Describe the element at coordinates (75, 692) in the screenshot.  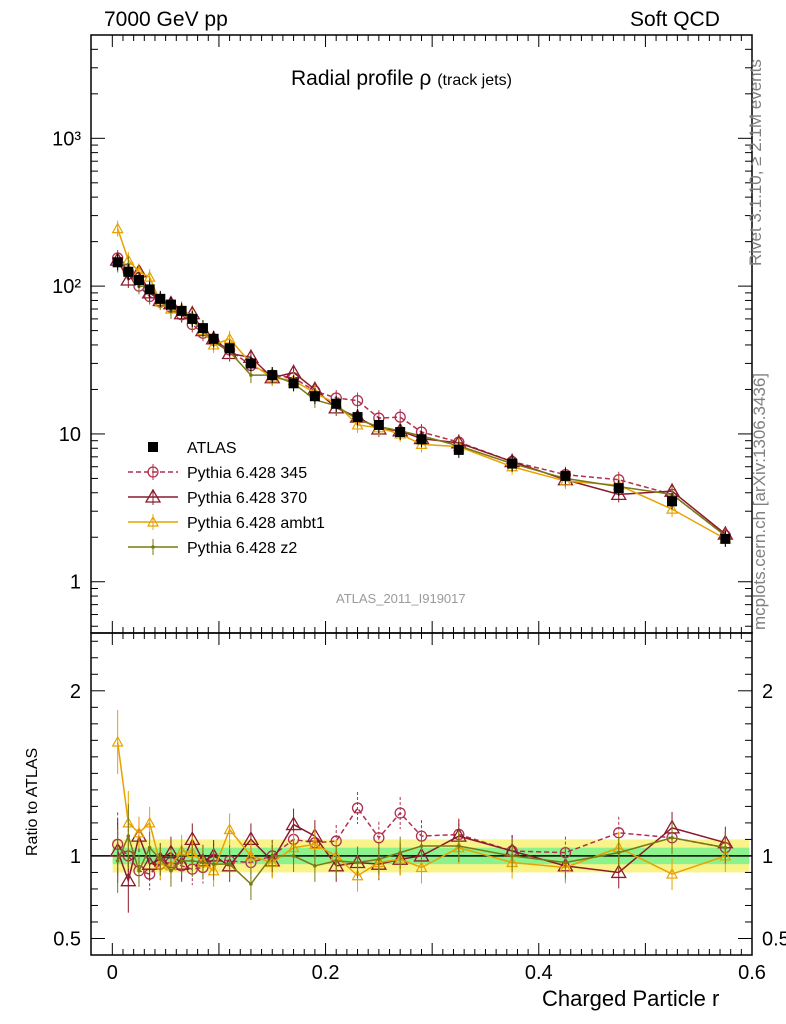
I see `ratio-y-tick-label: 2` at that location.